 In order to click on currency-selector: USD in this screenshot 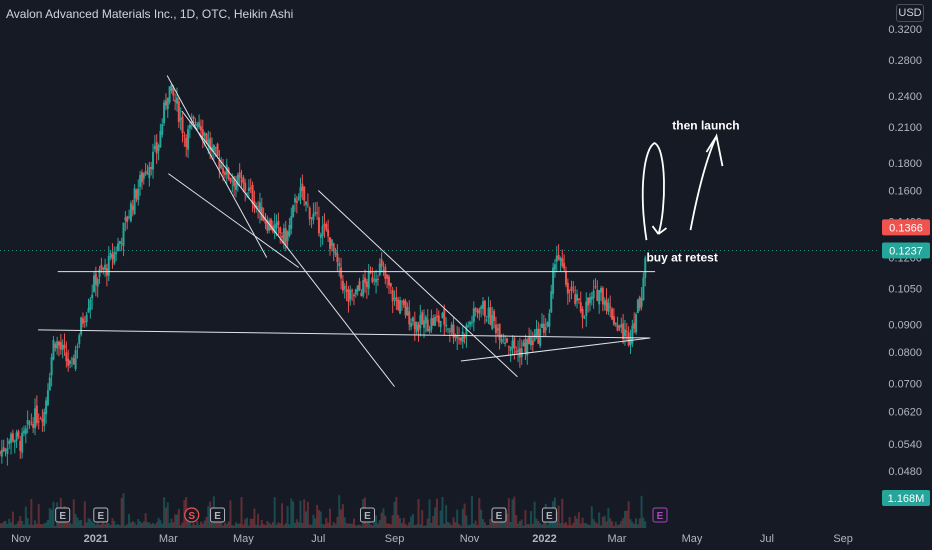, I will do `click(910, 13)`.